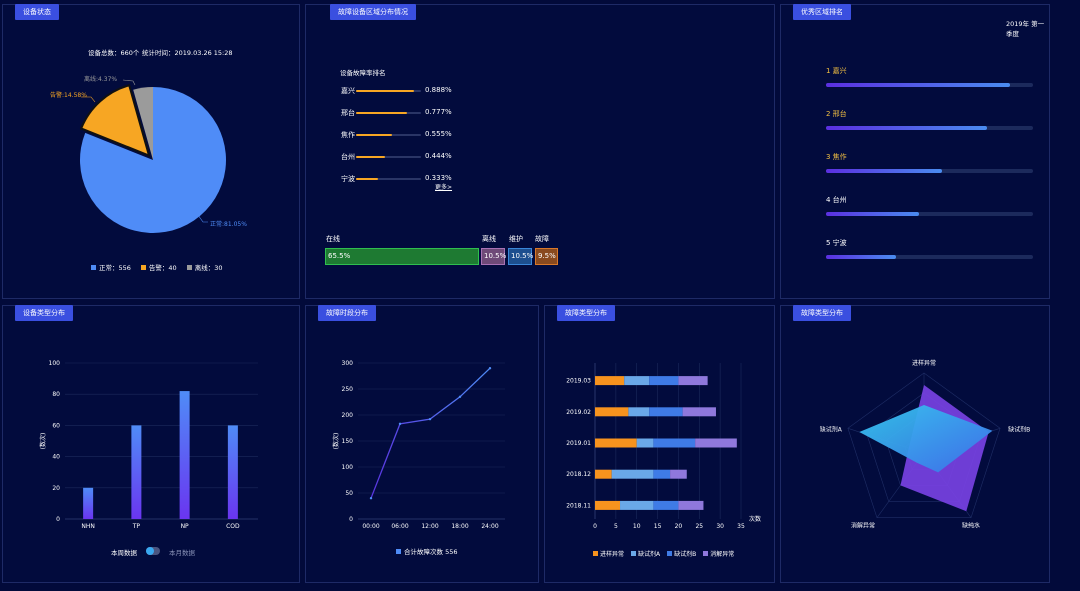 This screenshot has height=591, width=1080. Describe the element at coordinates (489, 239) in the screenshot. I see `status-header-offline: 离线` at that location.